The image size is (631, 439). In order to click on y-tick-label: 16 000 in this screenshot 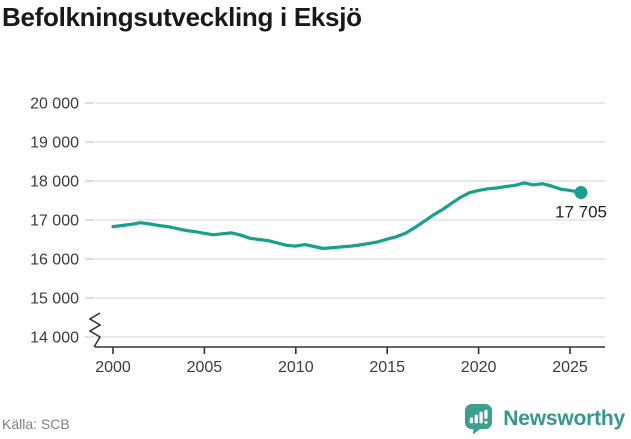, I will do `click(54, 260)`.